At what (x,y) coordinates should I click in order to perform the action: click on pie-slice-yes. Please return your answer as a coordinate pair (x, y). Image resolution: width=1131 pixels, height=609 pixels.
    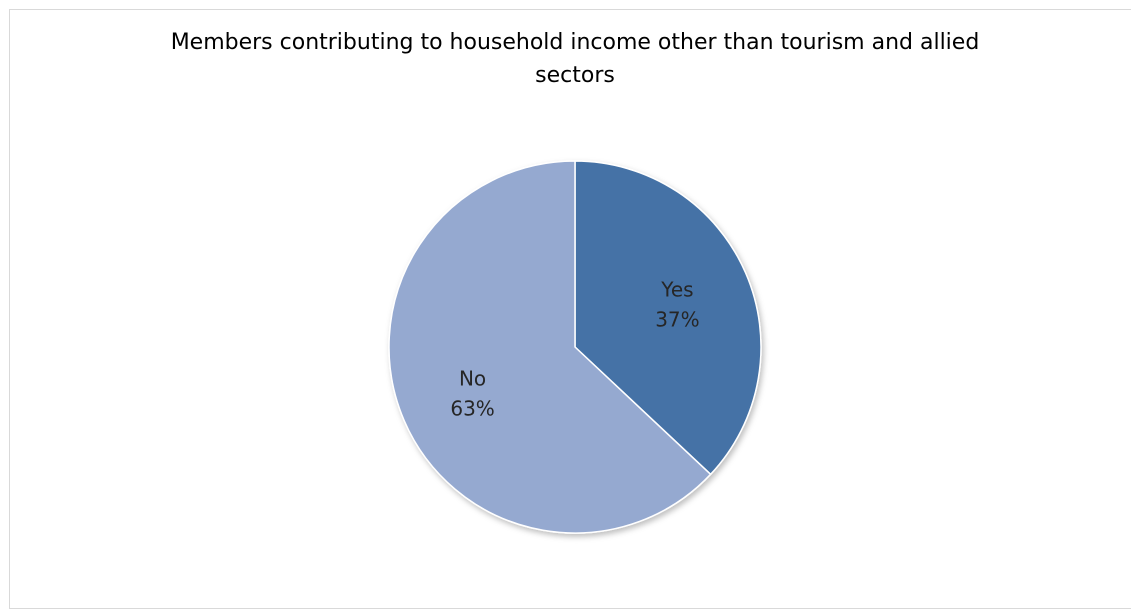
    Looking at the image, I should click on (668, 318).